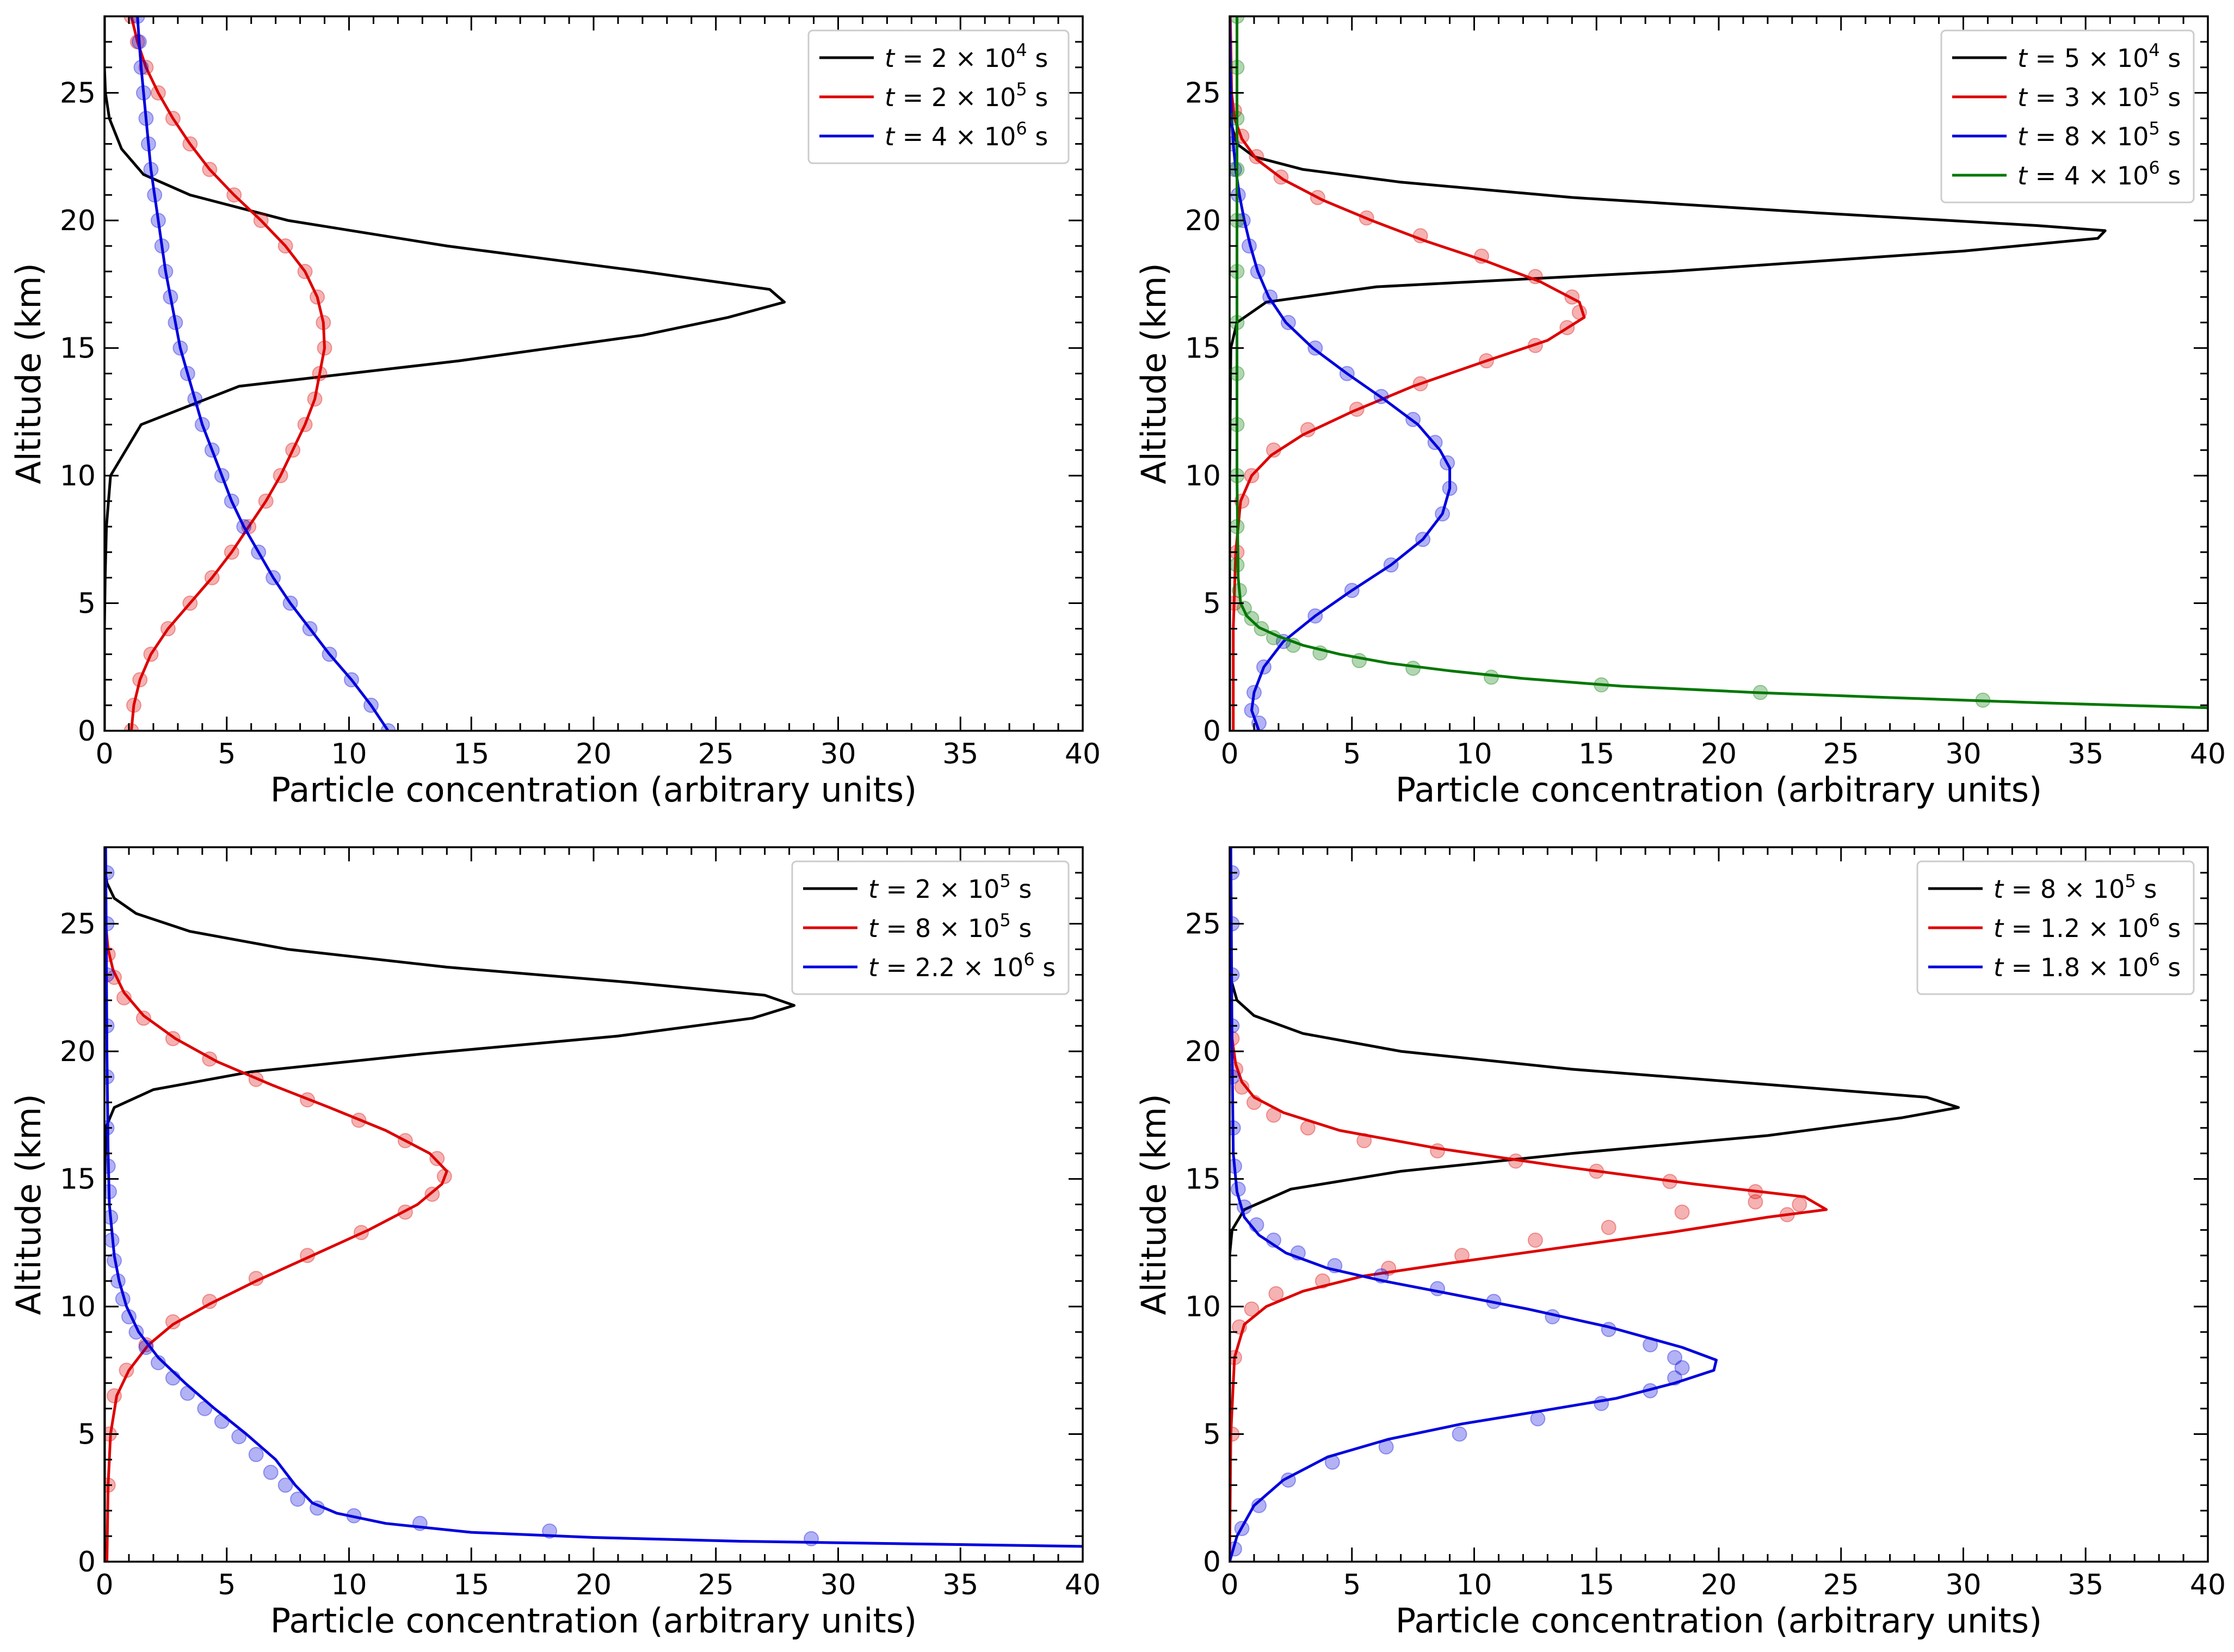 The image size is (2234, 1652). Describe the element at coordinates (227, 1585) in the screenshot. I see `x-tick-label: 5` at that location.